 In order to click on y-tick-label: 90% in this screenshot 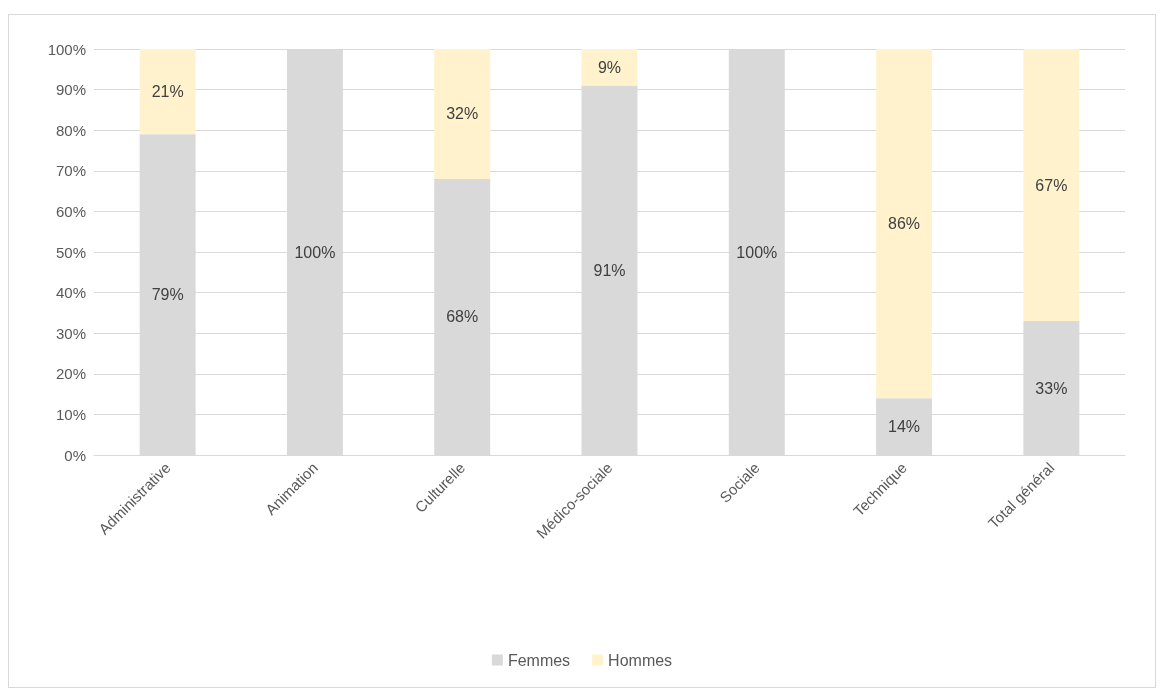, I will do `click(70, 90)`.